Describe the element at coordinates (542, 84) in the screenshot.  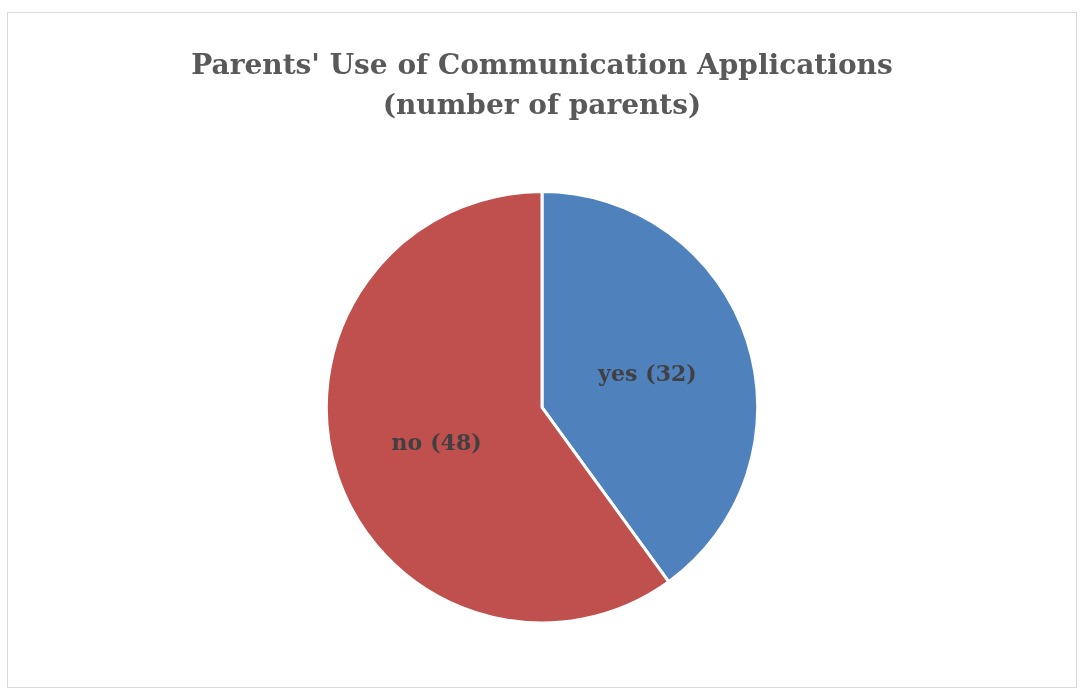
I see `chart-title: Parents' Use of Communication Applications (number of parents)` at that location.